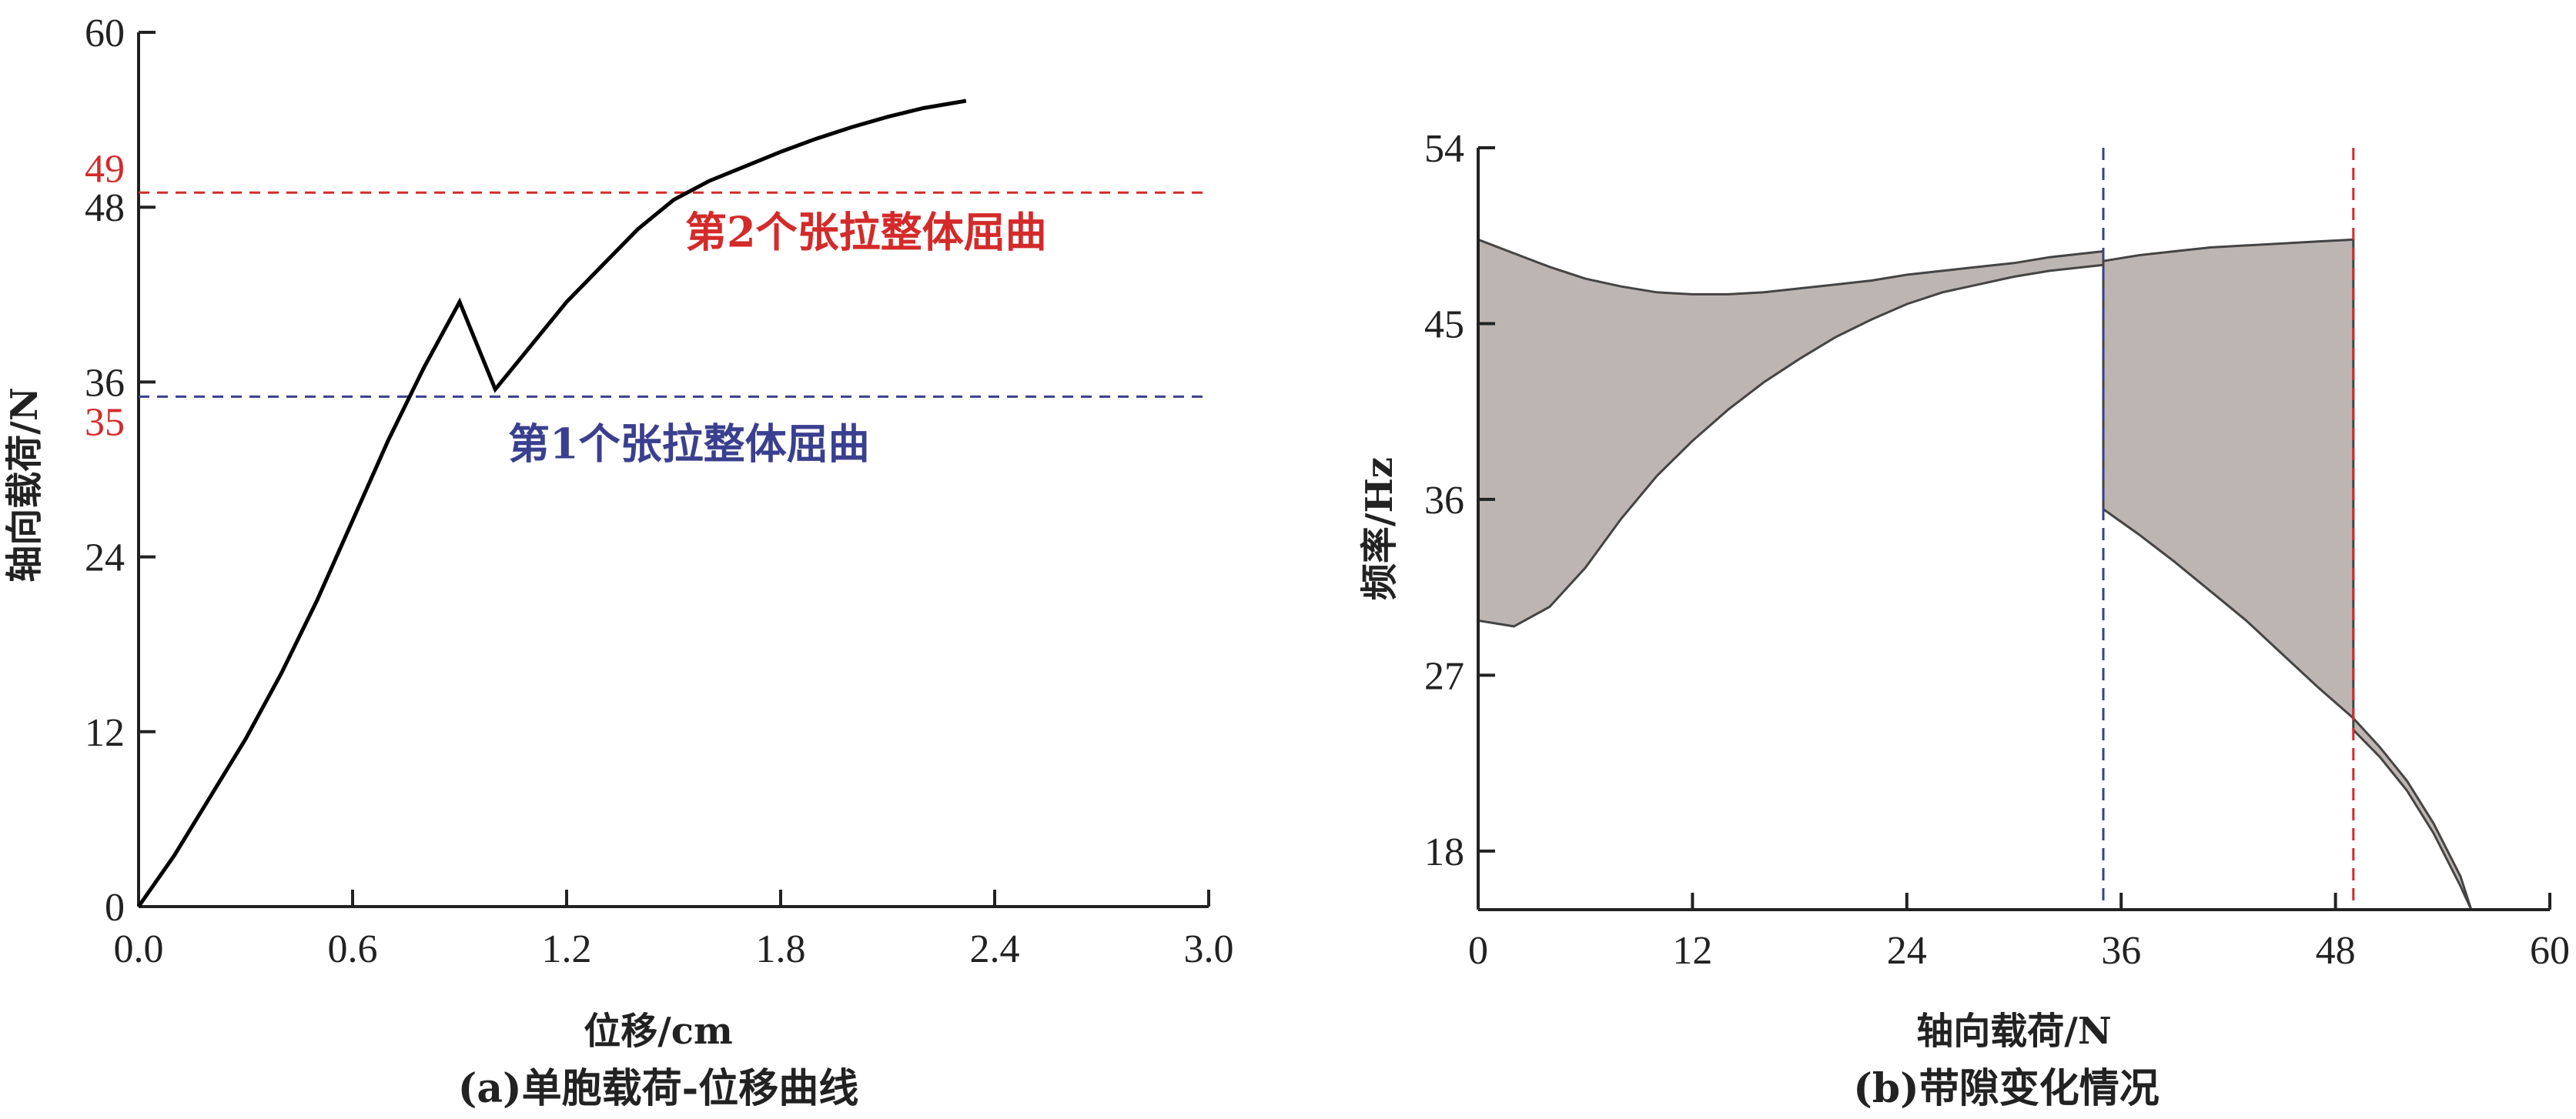 Image resolution: width=2576 pixels, height=1119 pixels. What do you see at coordinates (1444, 149) in the screenshot?
I see `b-y-tick-label: 54` at bounding box center [1444, 149].